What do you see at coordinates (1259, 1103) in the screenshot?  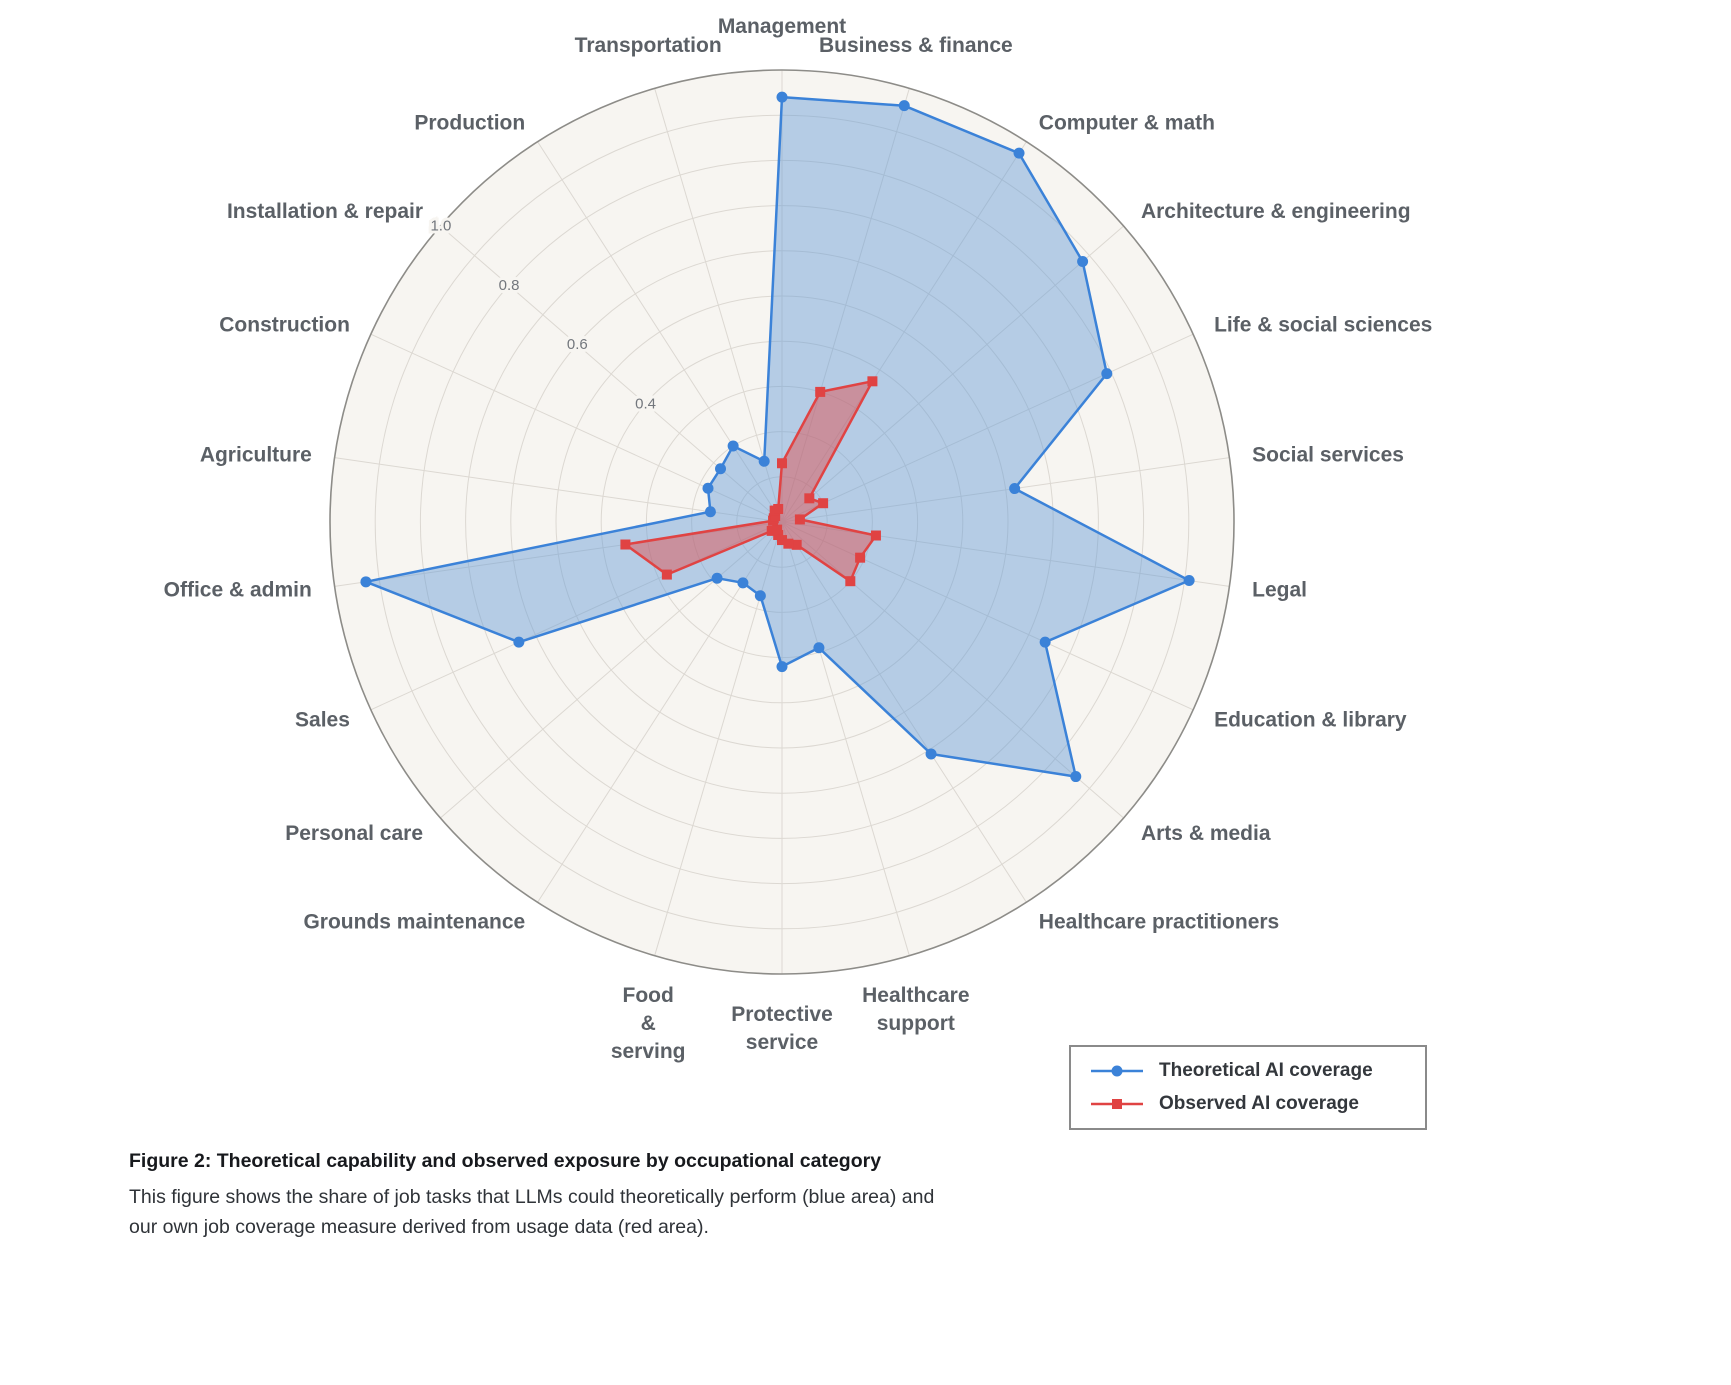 I see `legend-label-observed: Observed AI coverage` at bounding box center [1259, 1103].